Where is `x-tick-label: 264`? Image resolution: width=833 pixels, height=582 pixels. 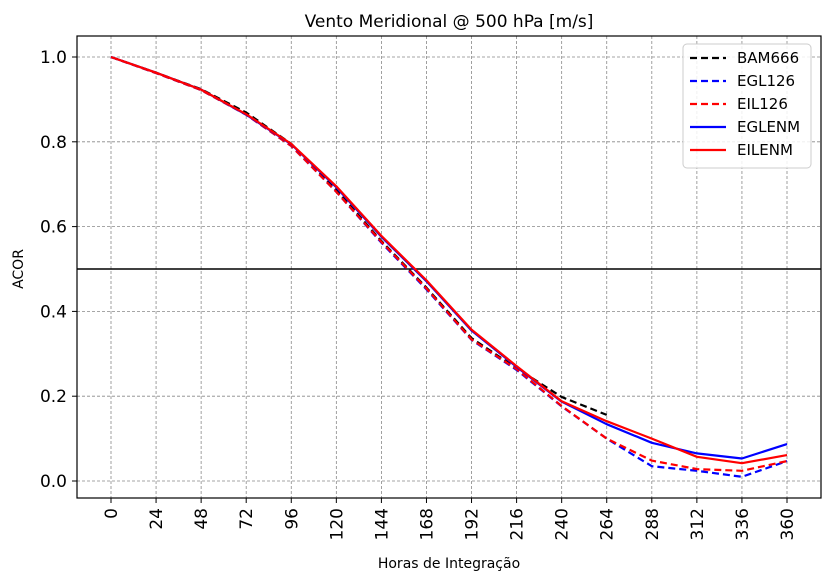 x-tick-label: 264 is located at coordinates (608, 524).